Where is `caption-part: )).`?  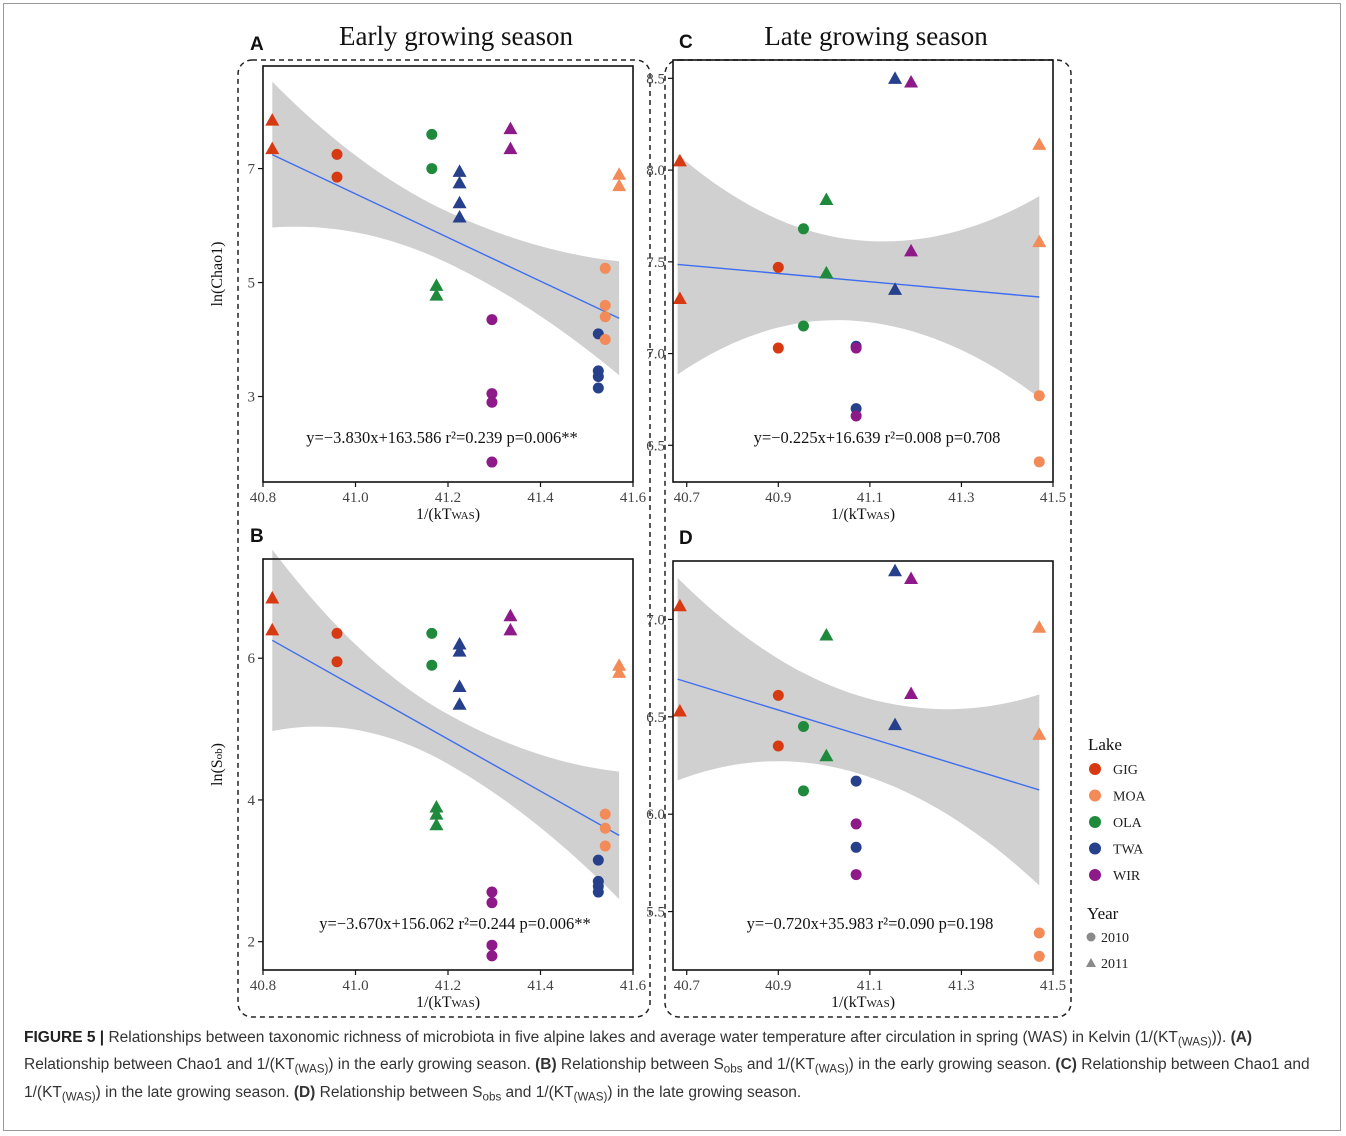 caption-part: )). is located at coordinates (1221, 1037).